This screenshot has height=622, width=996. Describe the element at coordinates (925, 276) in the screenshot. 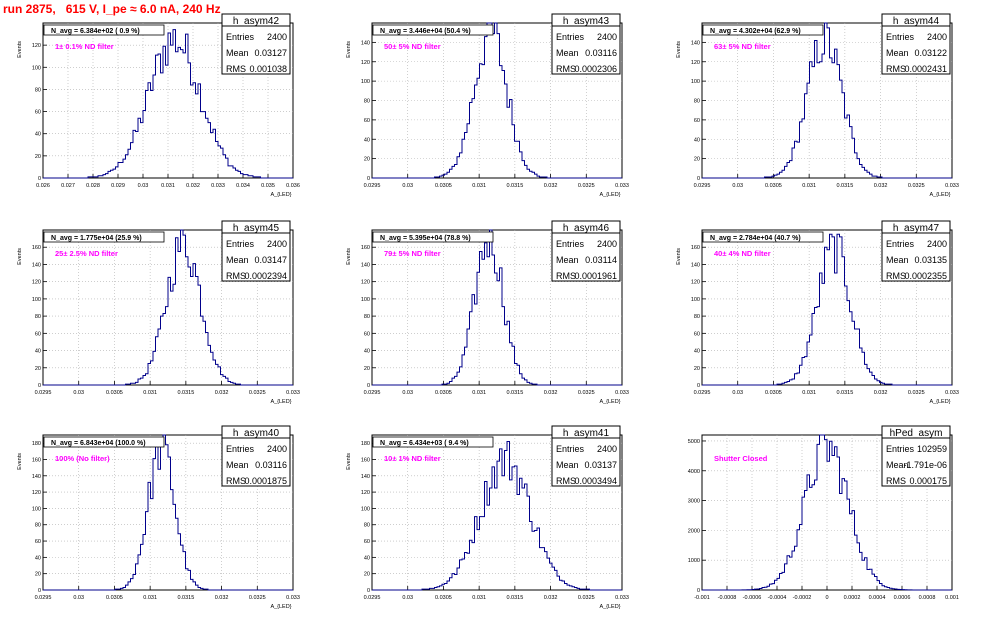

I see `stats-value: 0.0002355` at that location.